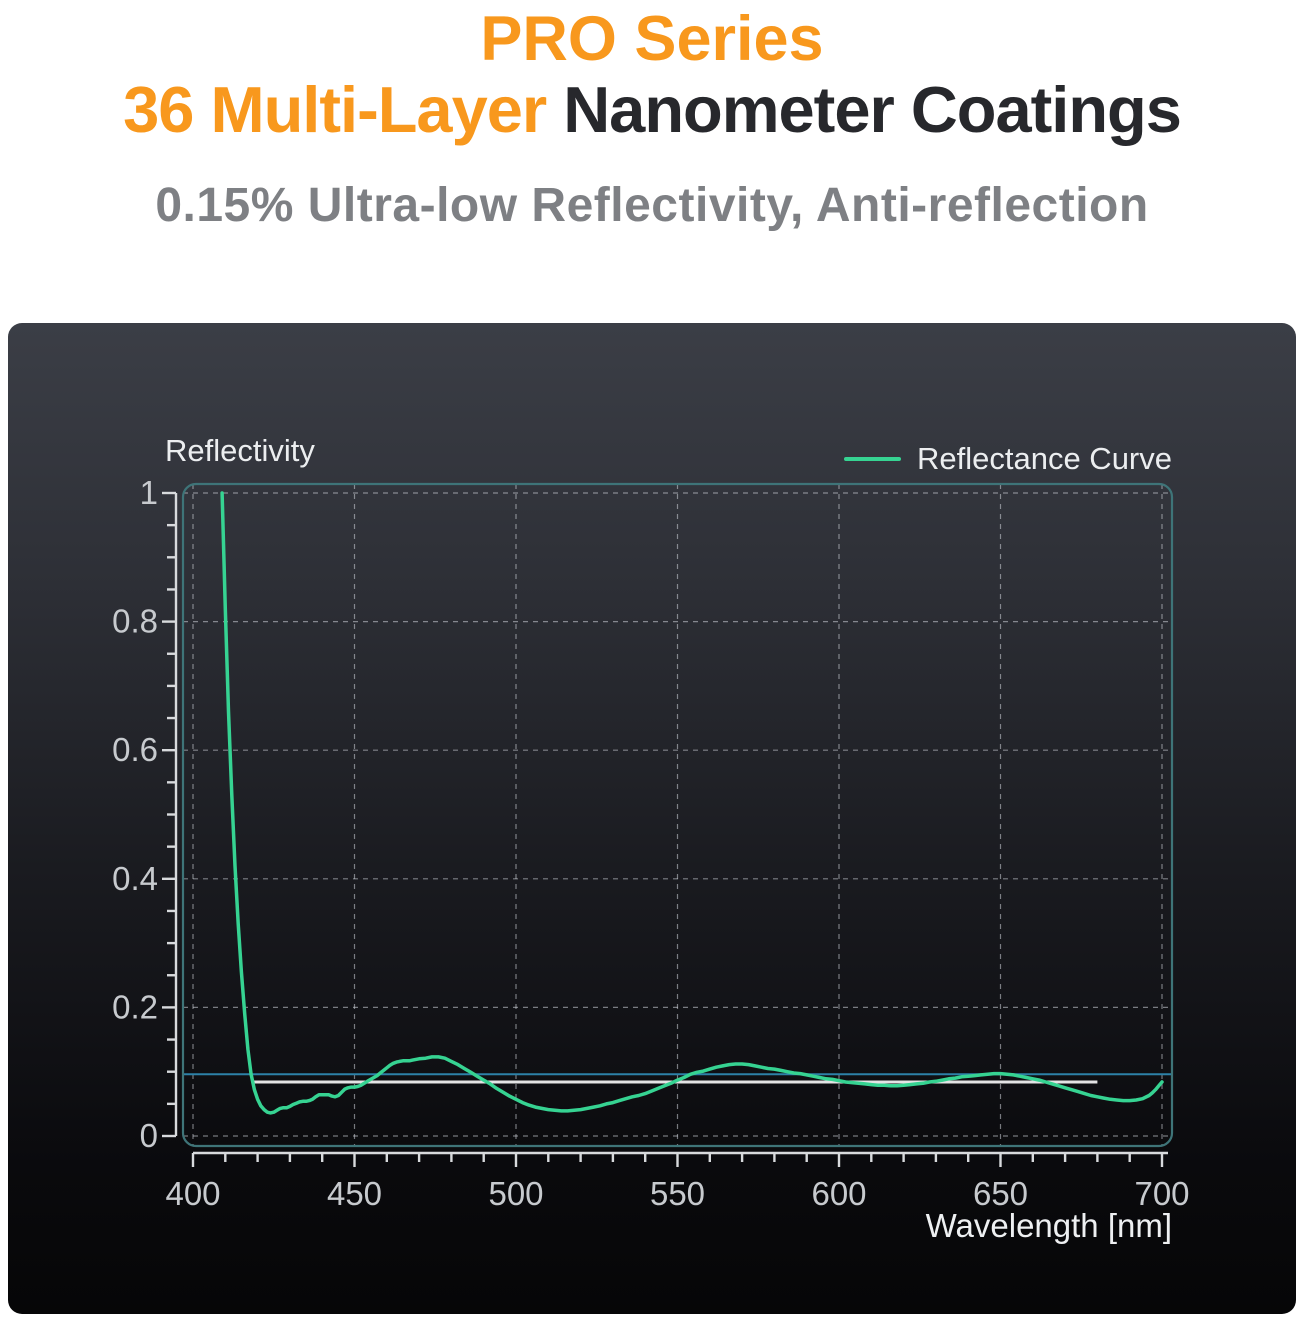  I want to click on svg-text: 0.8, so click(135, 621).